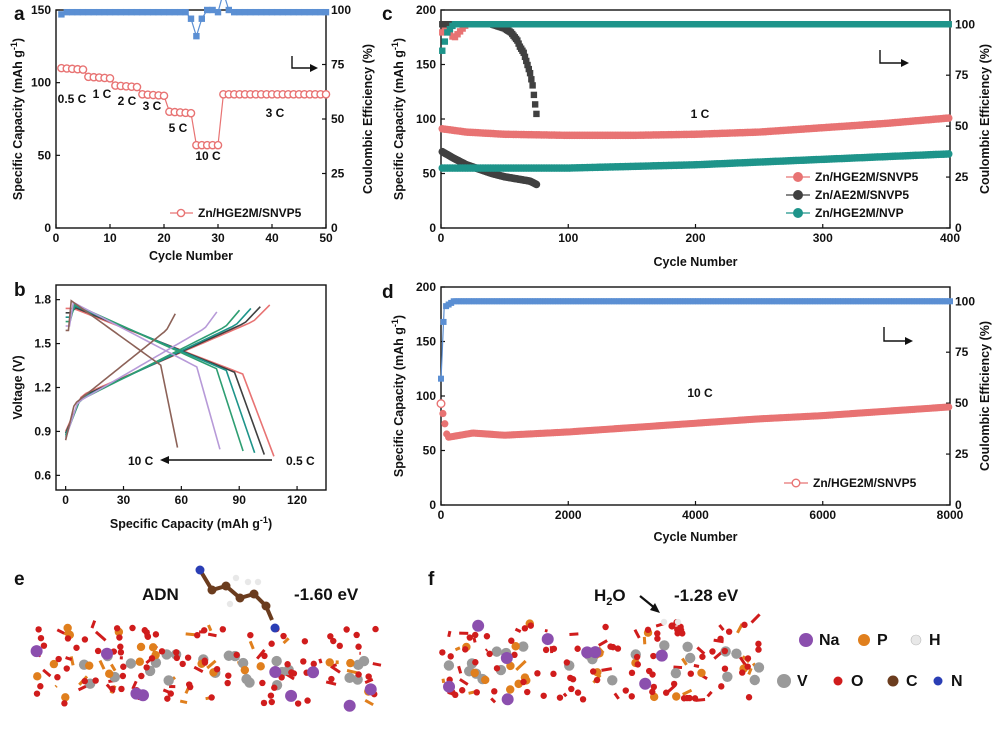  What do you see at coordinates (208, 156) in the screenshot?
I see `a-rate-label: 10 C` at bounding box center [208, 156].